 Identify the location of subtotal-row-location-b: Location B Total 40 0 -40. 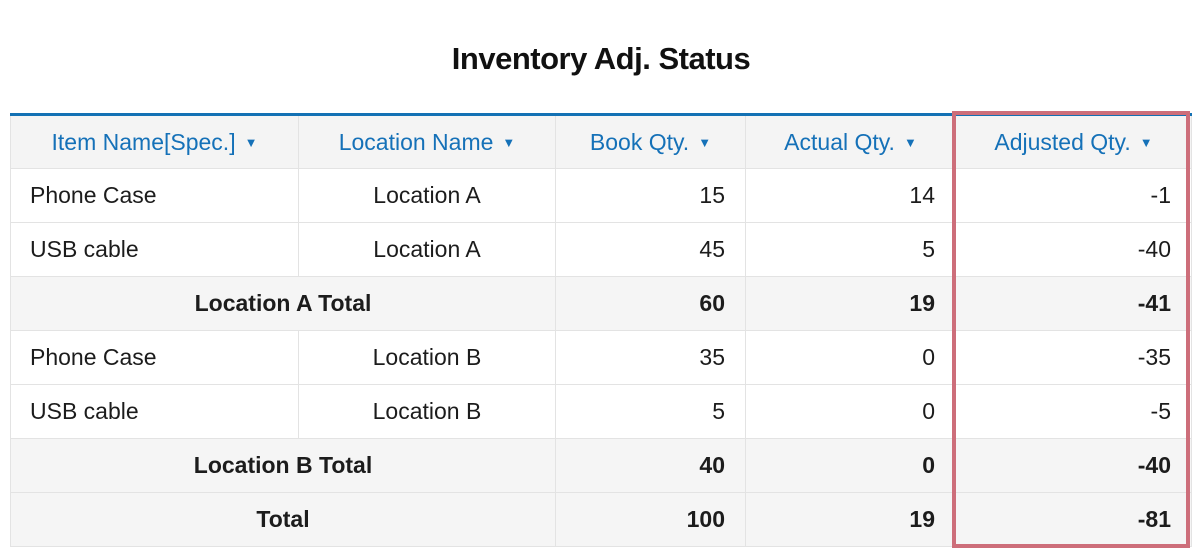
(601, 465).